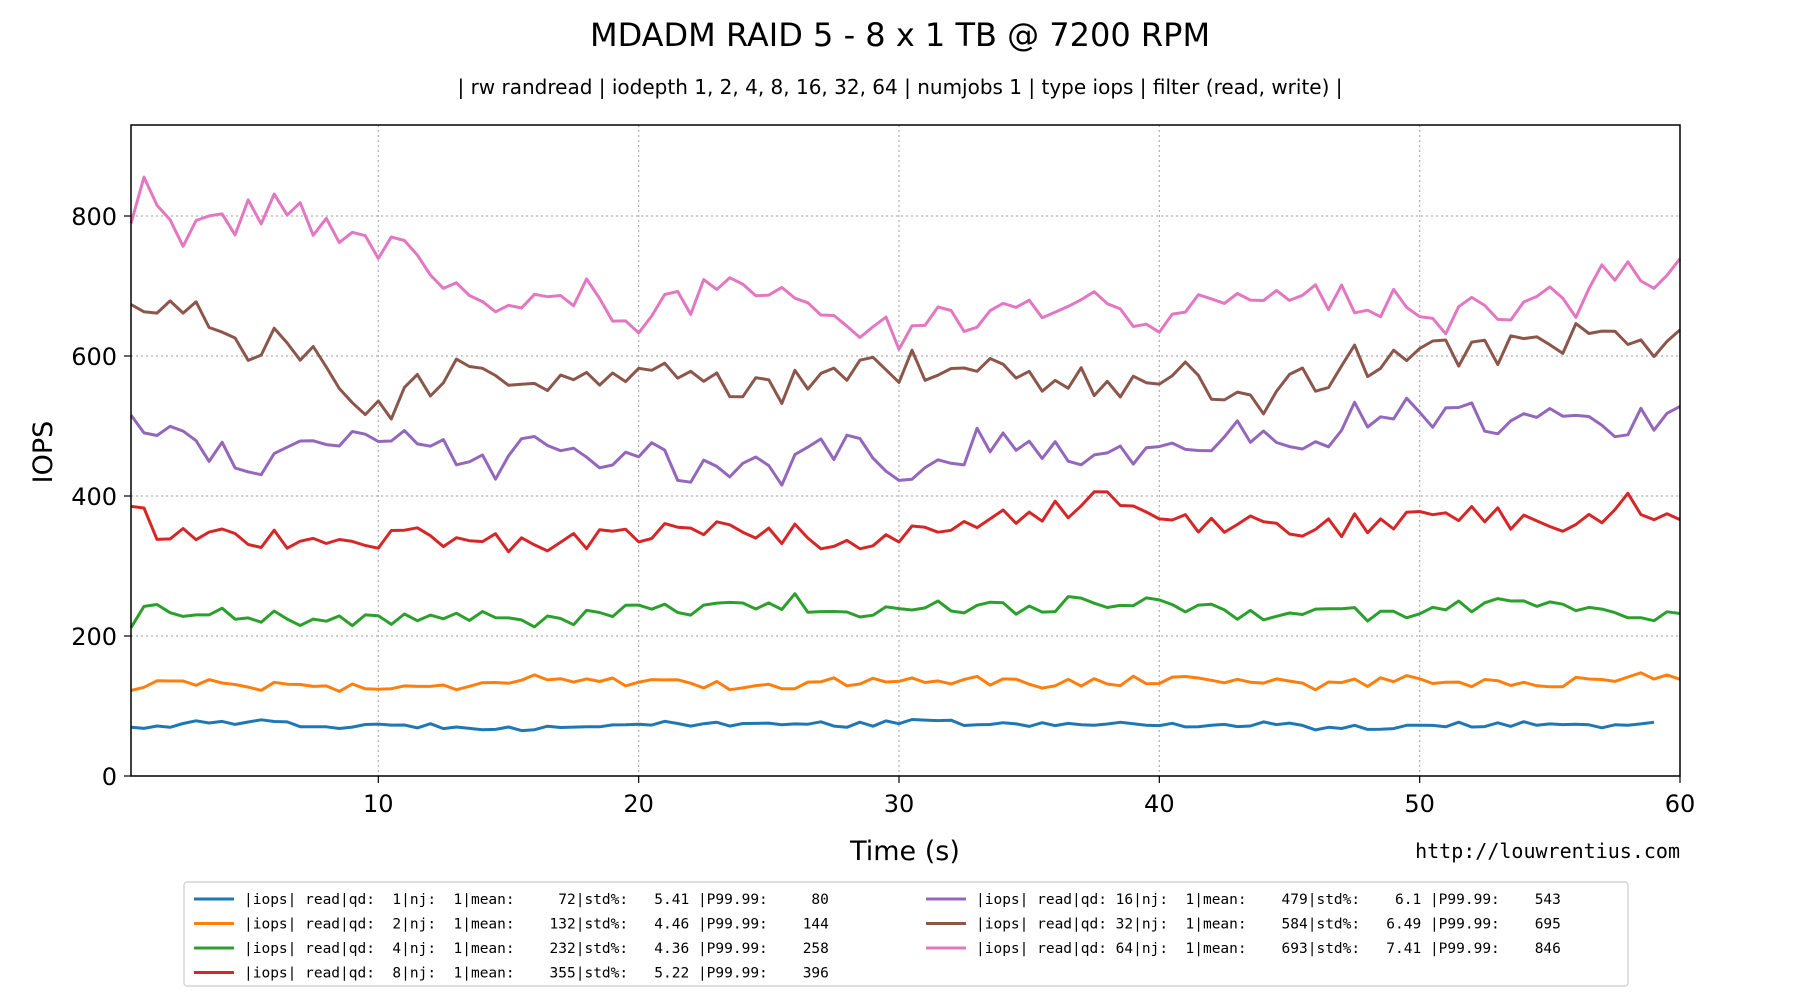  Describe the element at coordinates (378, 804) in the screenshot. I see `x-tick-label: 10` at that location.